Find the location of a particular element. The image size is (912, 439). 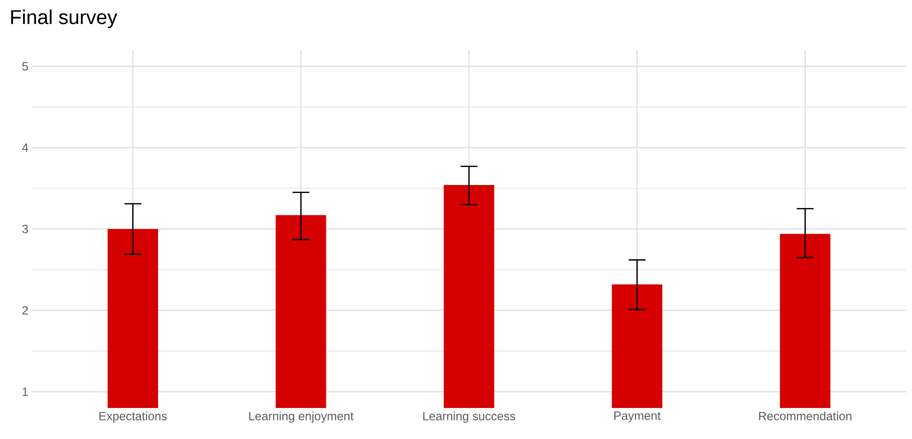

x-tick-label: Expectations is located at coordinates (133, 417).